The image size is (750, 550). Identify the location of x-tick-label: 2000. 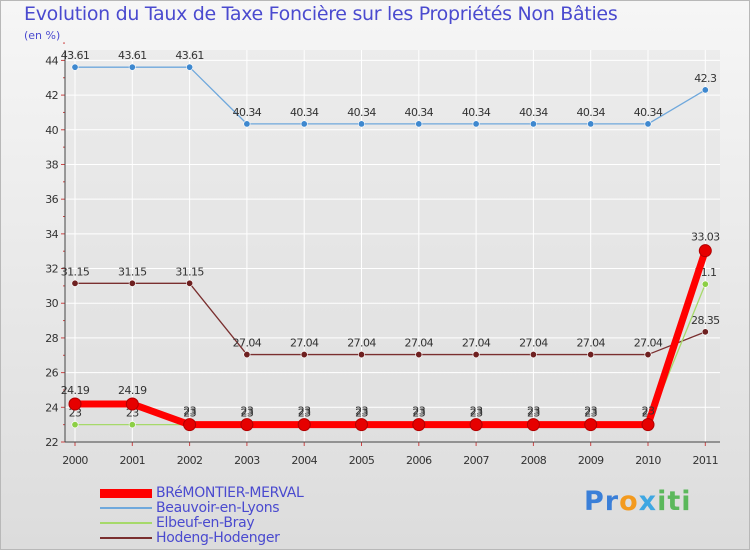
(75, 460).